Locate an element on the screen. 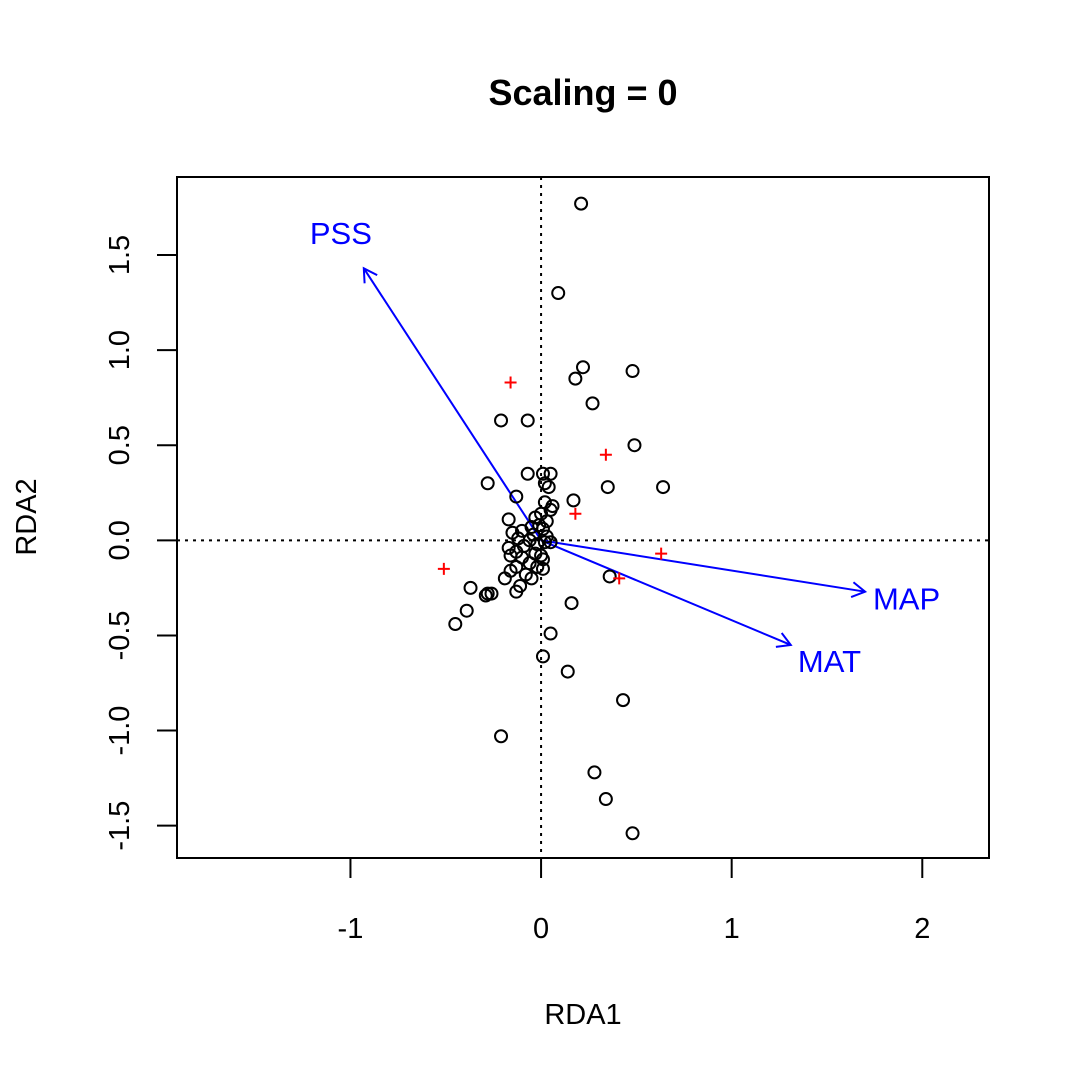 The image size is (1080, 1080). x-axis-label: RDA1 is located at coordinates (582, 1015).